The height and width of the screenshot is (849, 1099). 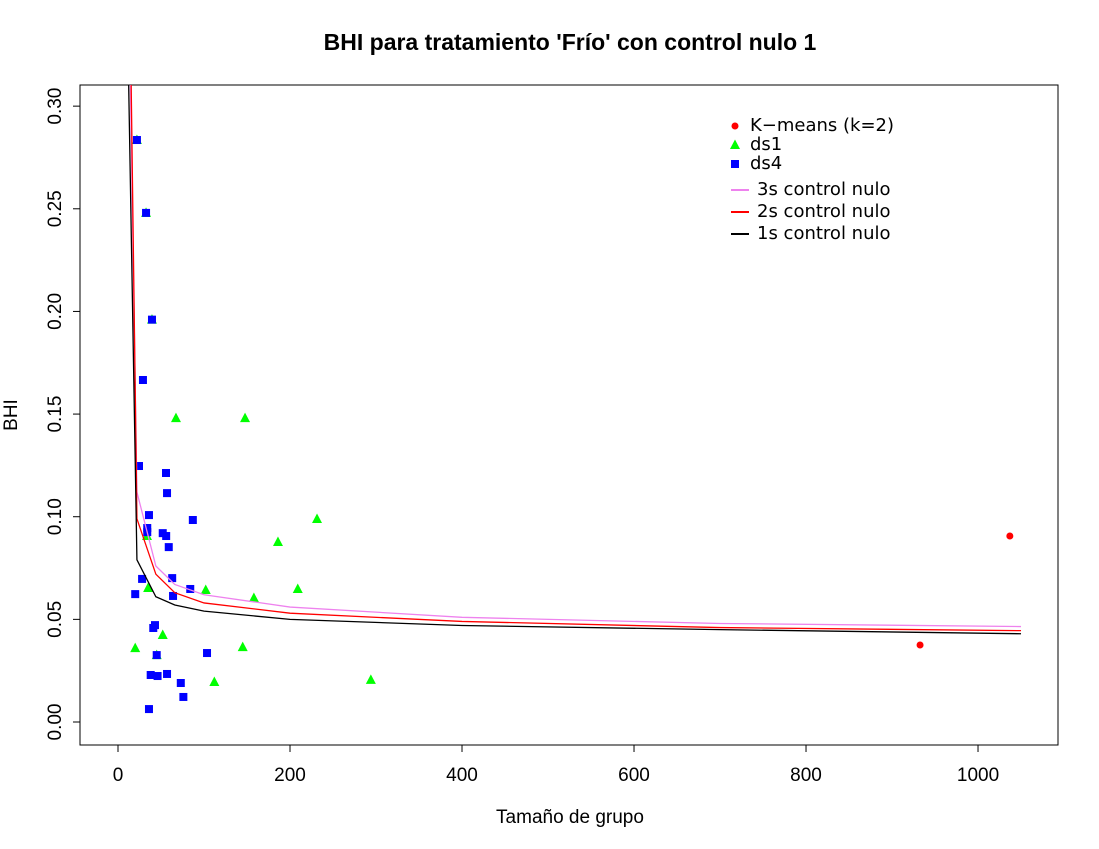 I want to click on x-axis-label: Tamaño de grupo, so click(x=570, y=817).